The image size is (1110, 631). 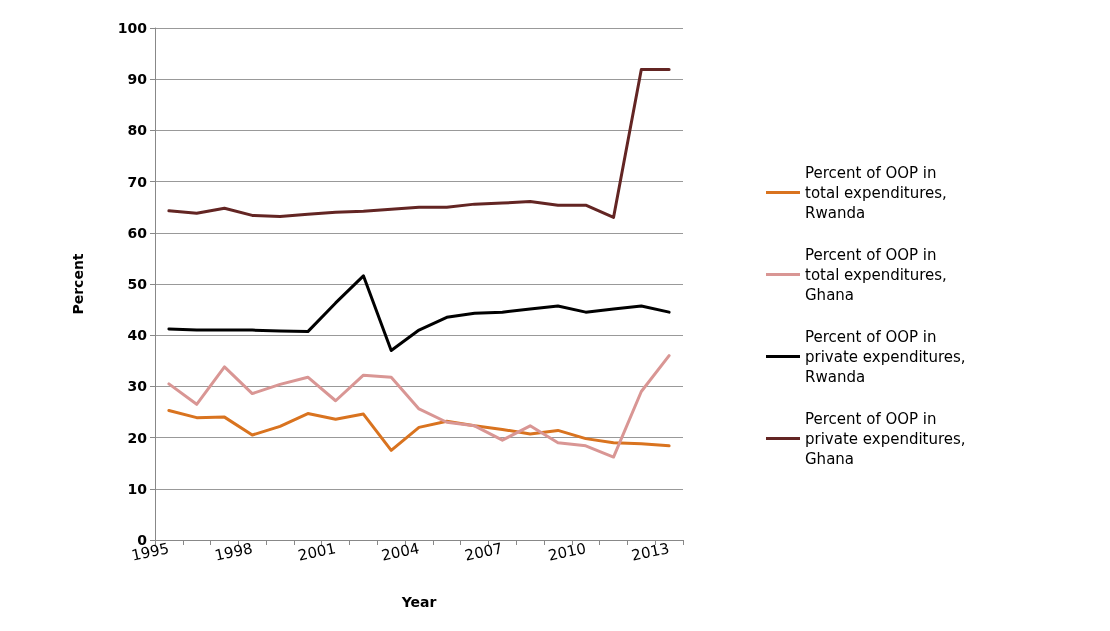 I want to click on x-tick-label: 2013, so click(x=650, y=552).